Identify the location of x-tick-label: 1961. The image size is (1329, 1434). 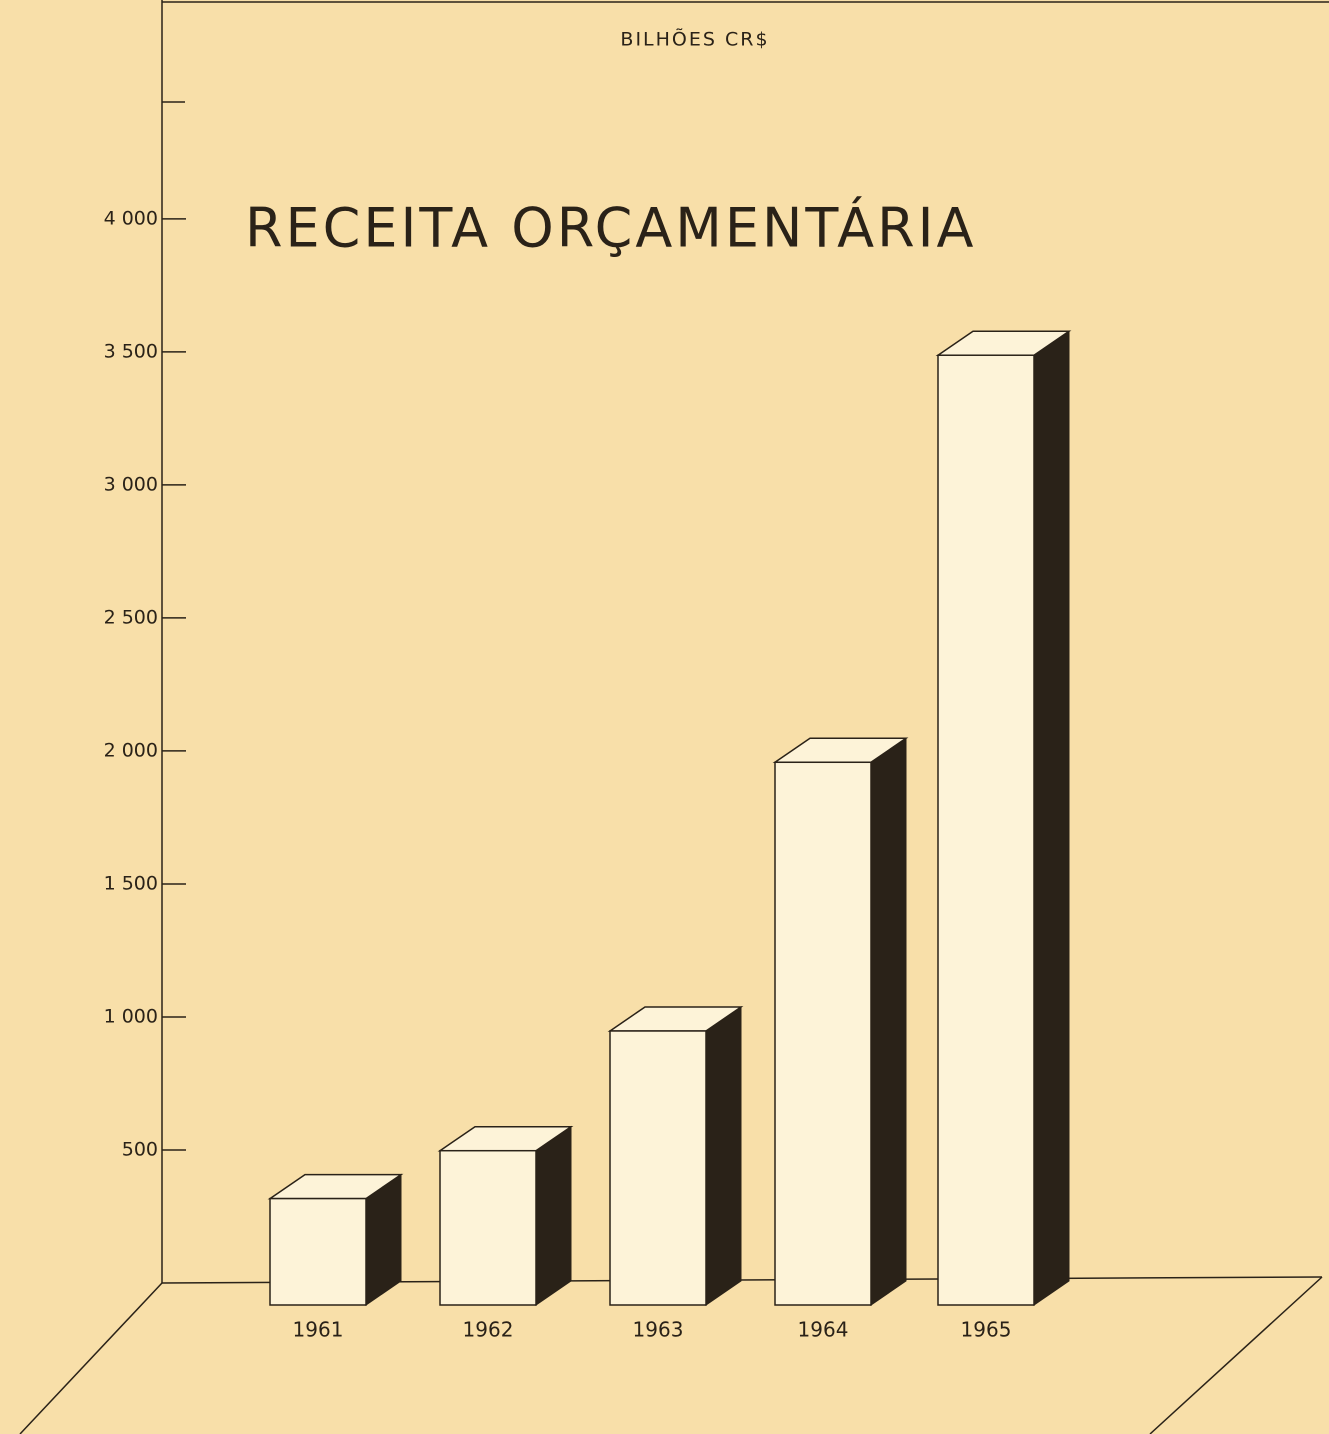
(318, 1330).